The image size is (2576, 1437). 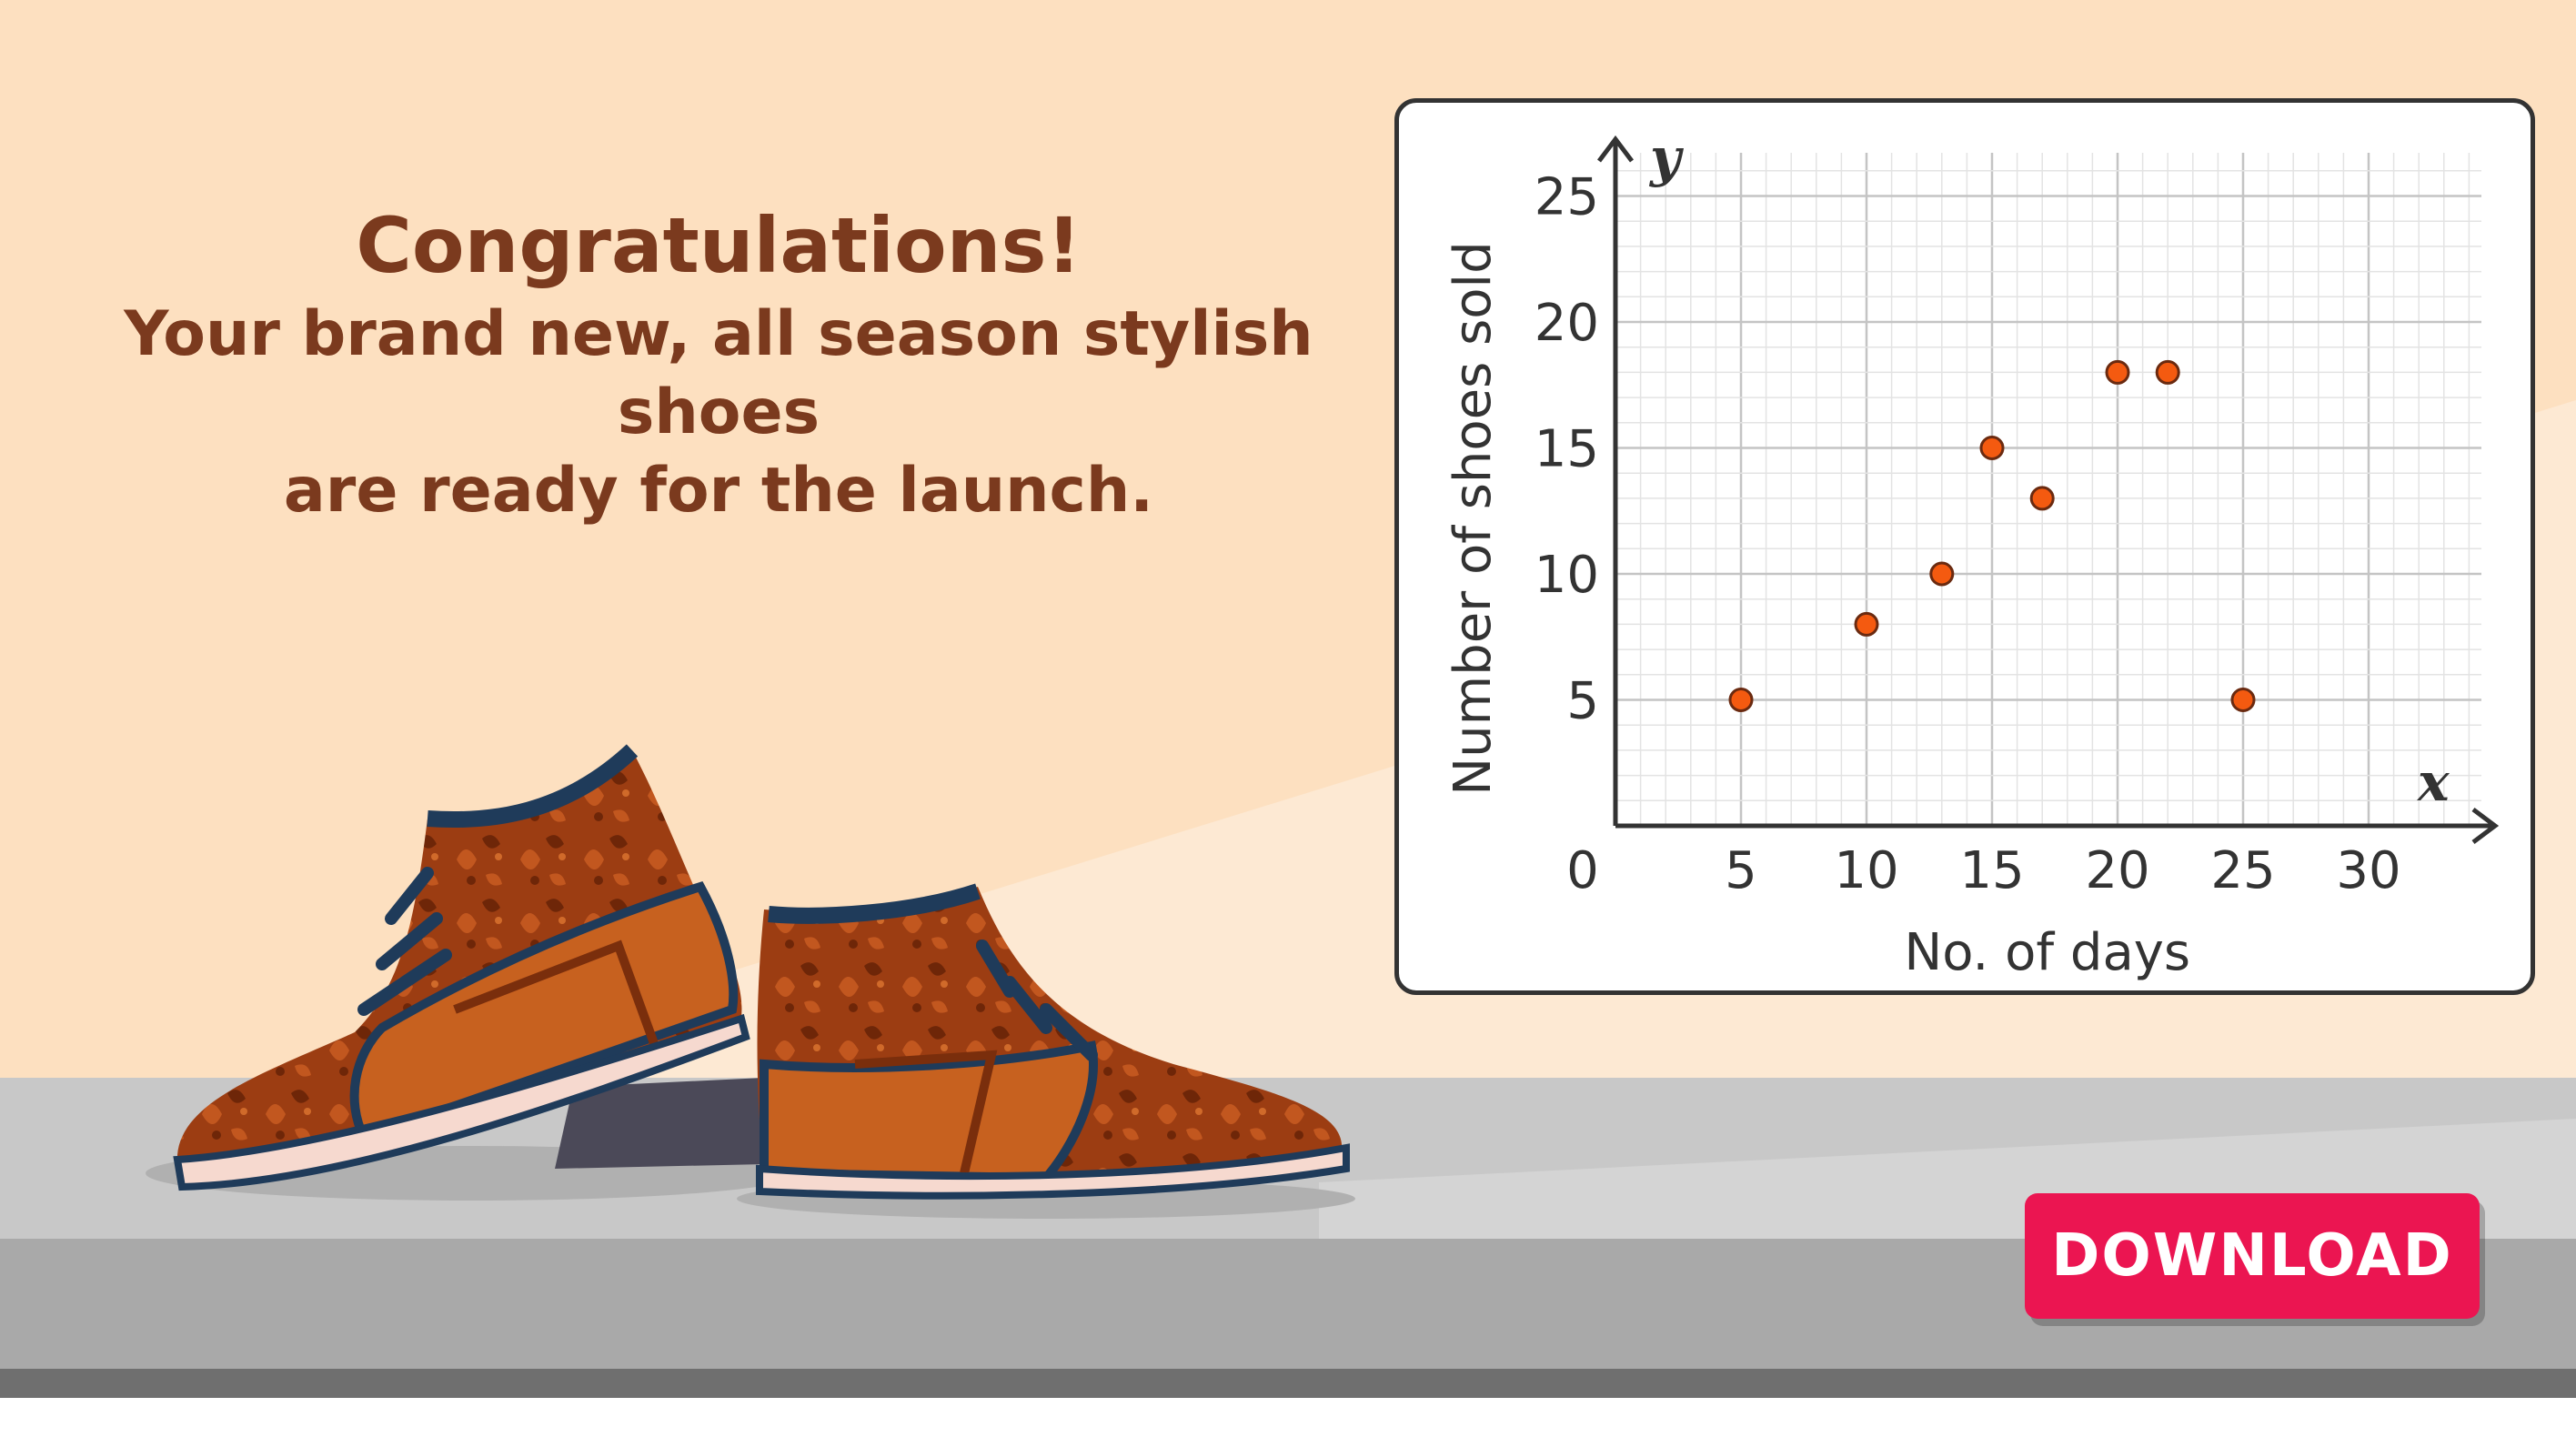 What do you see at coordinates (1866, 870) in the screenshot?
I see `x-tick-label: 10` at bounding box center [1866, 870].